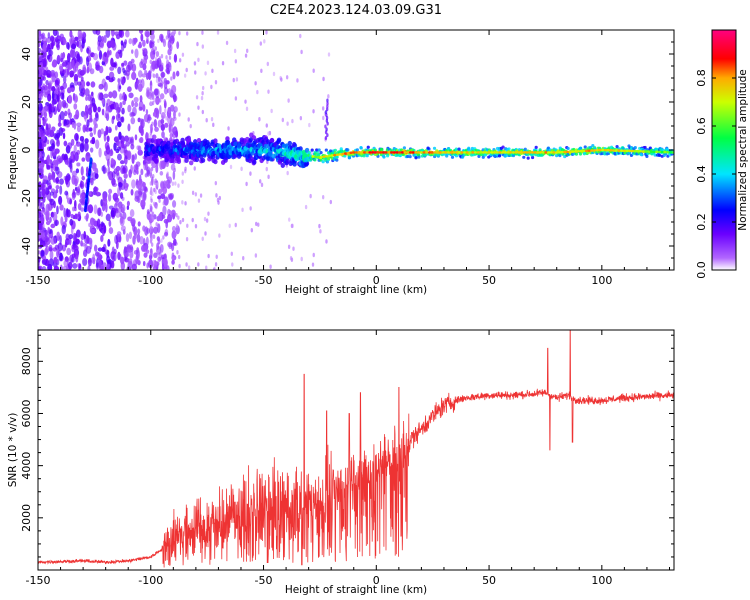 The image size is (750, 600). Describe the element at coordinates (150, 280) in the screenshot. I see `spectrogram-xtick-label: -100` at that location.